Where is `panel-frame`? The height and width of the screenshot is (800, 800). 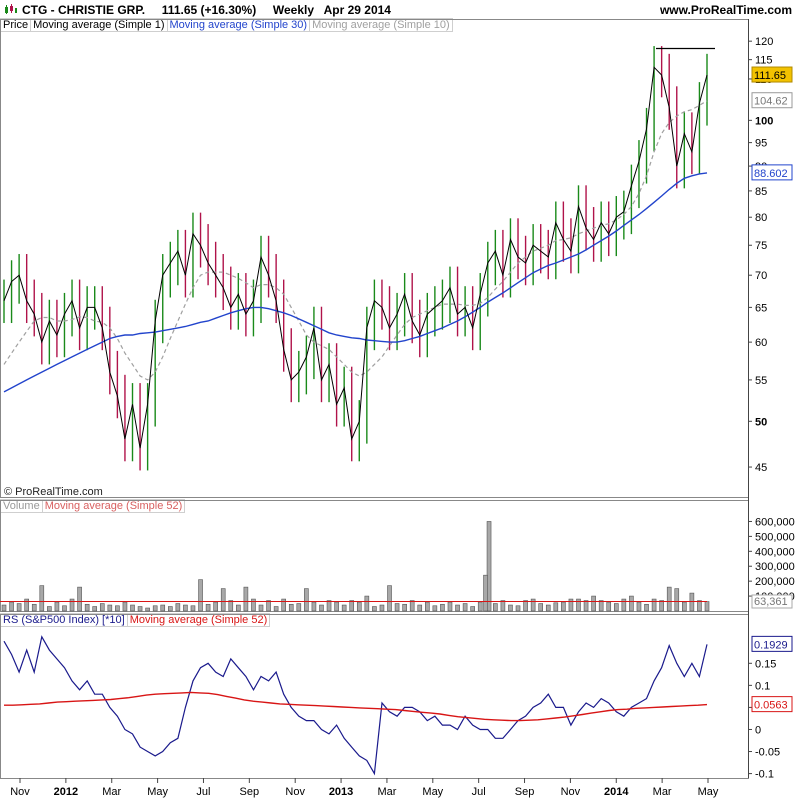 panel-frame is located at coordinates (374, 556).